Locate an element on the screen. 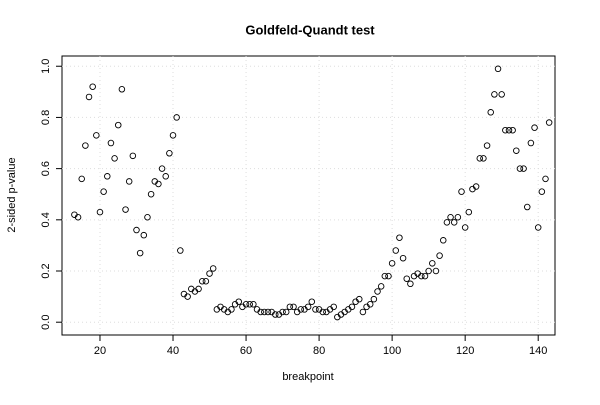 The image size is (600, 405). y-tick-label: 0.4 is located at coordinates (46, 219).